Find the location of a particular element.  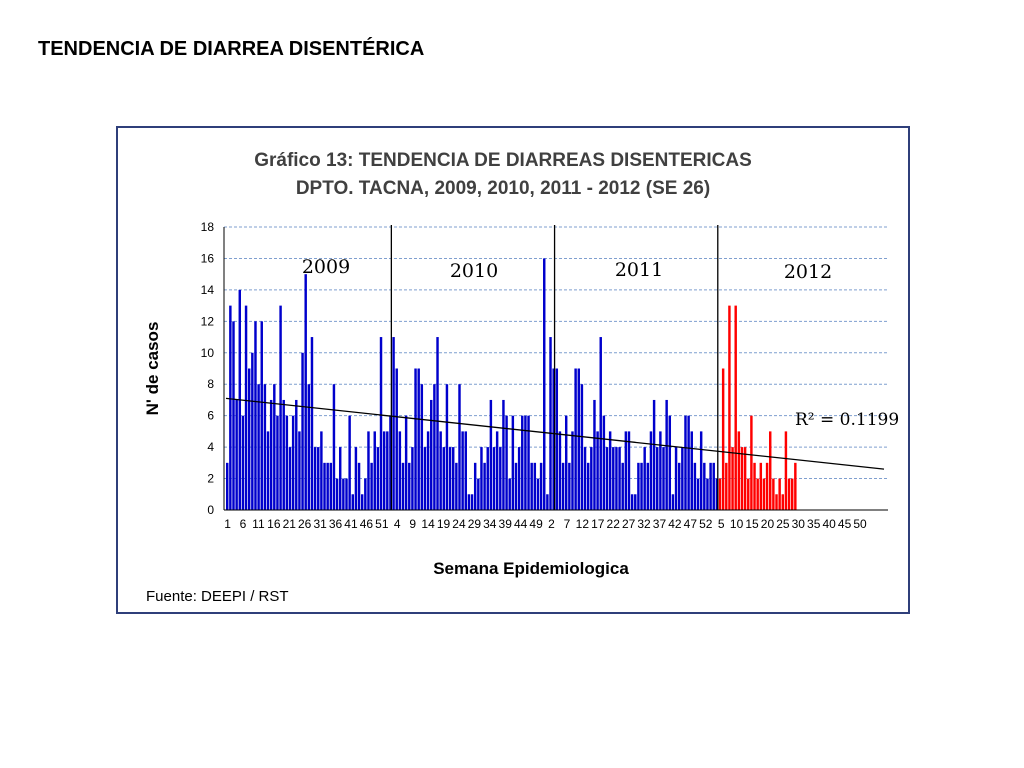

x-tick-label: 6 is located at coordinates (243, 524).